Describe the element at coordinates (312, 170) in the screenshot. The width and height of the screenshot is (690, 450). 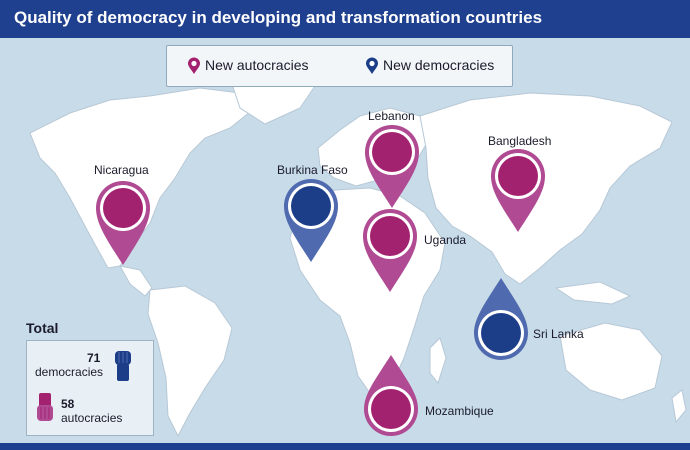
I see `label-burkina-faso: Burkina Faso` at that location.